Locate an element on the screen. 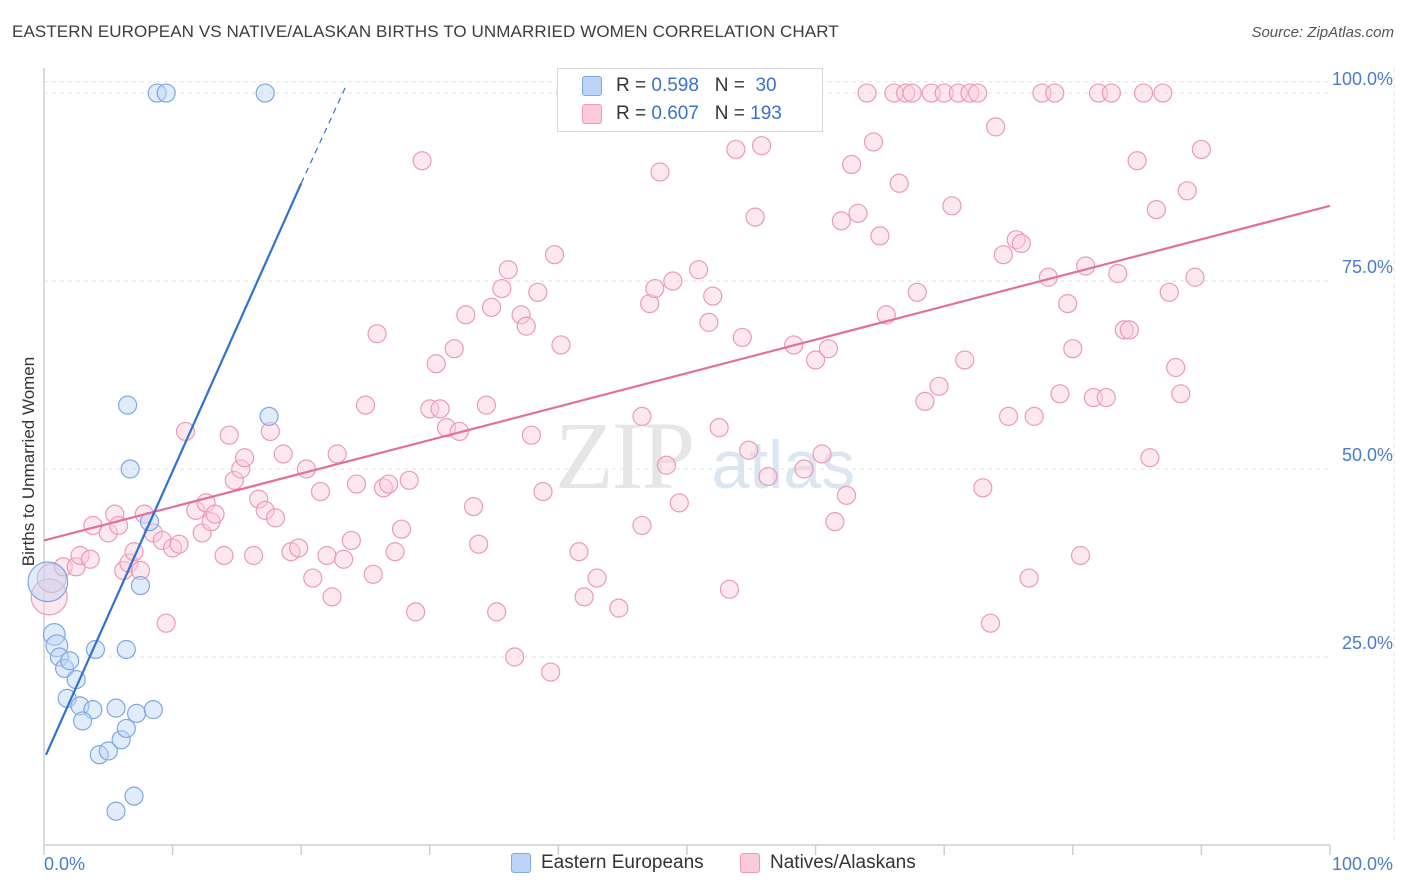  stats-text: R = 0.598 N = 30 is located at coordinates (696, 85).